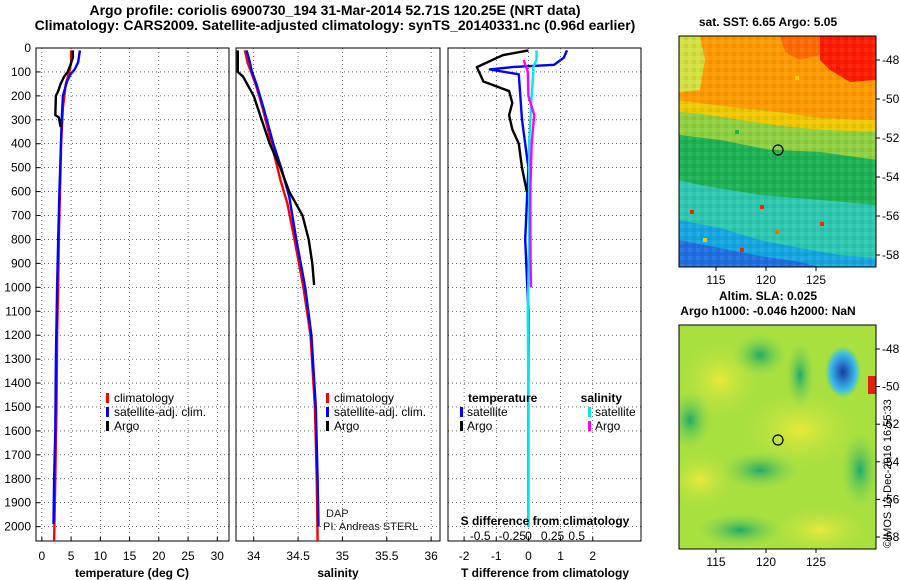 This screenshot has height=580, width=900. I want to click on x-tick-label: 35, so click(343, 556).